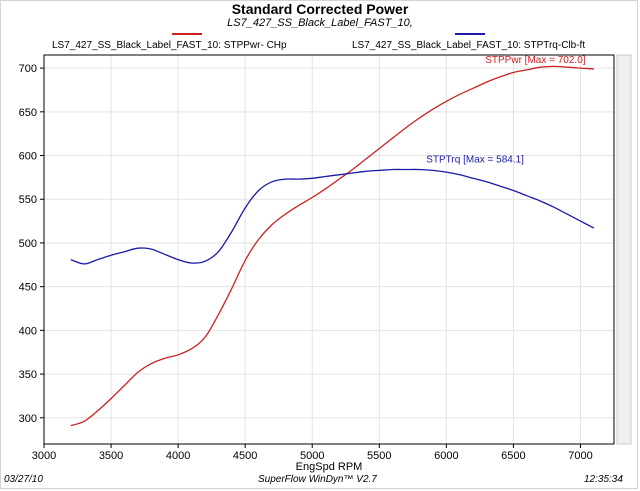 Image resolution: width=640 pixels, height=491 pixels. What do you see at coordinates (580, 456) in the screenshot?
I see `x-tick-label: 7000` at bounding box center [580, 456].